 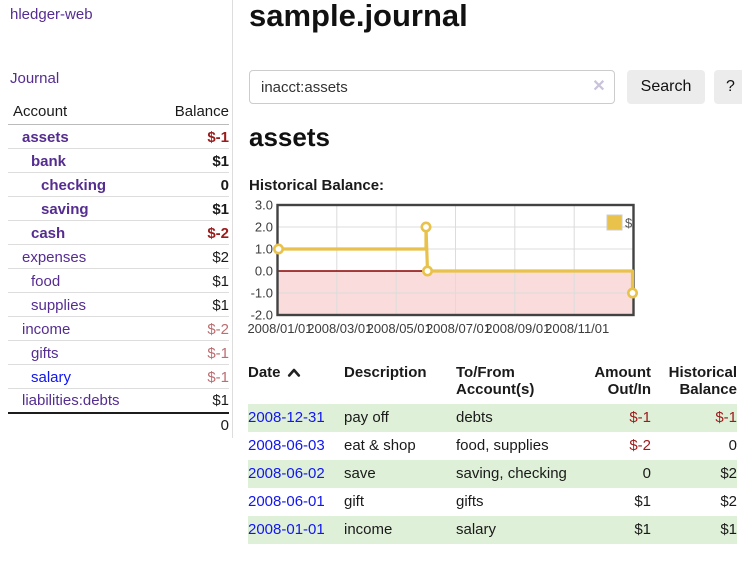 What do you see at coordinates (264, 271) in the screenshot?
I see `svg-text: 0.0` at bounding box center [264, 271].